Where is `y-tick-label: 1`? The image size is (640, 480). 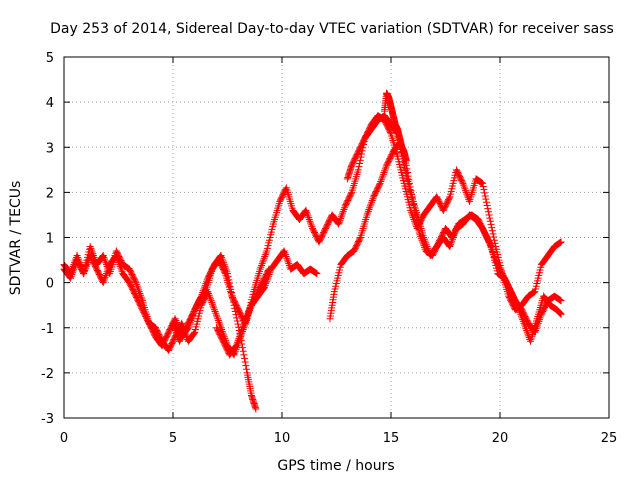
y-tick-label: 1 is located at coordinates (50, 239).